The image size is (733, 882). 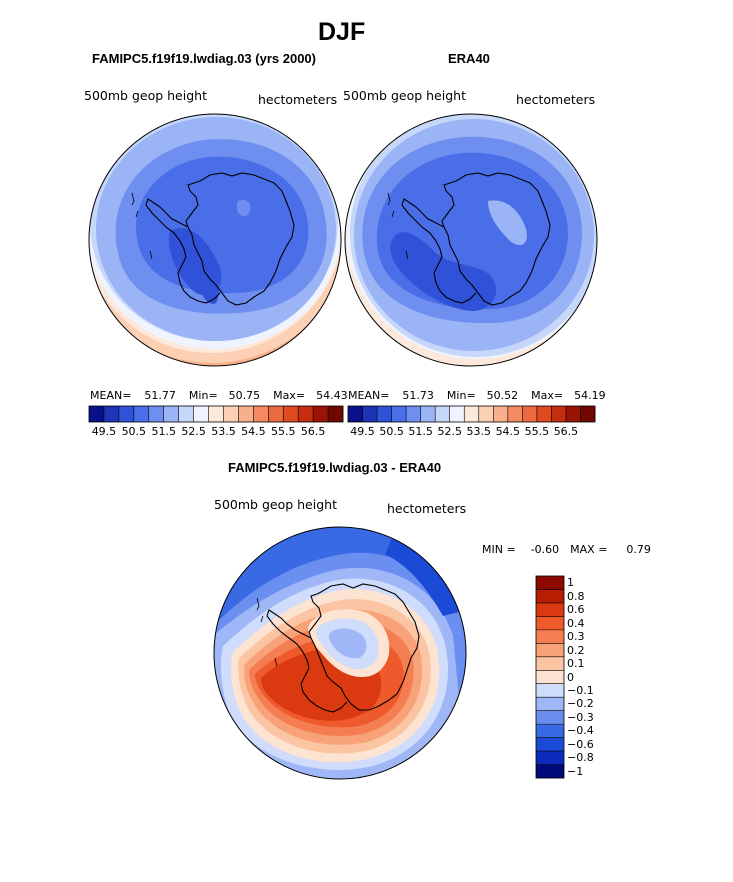 I want to click on colorbar-obs, so click(x=471, y=414).